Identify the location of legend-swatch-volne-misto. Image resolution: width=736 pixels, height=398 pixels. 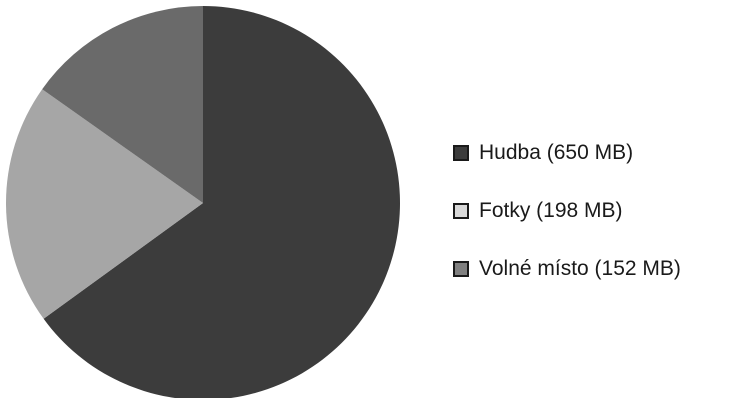
(461, 268).